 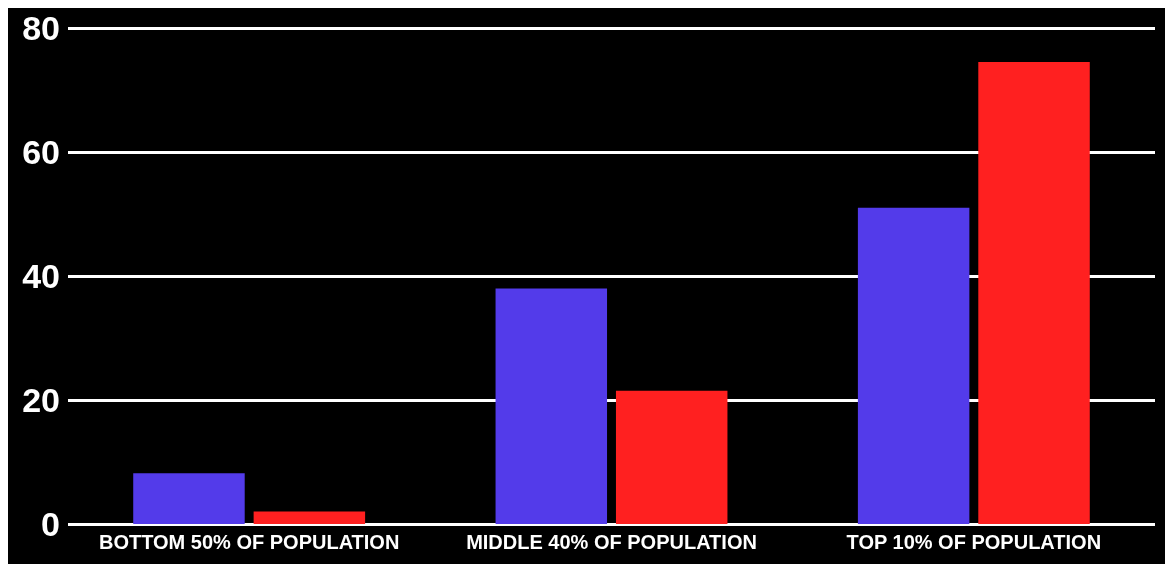 I want to click on x-tick-label: BOTTOM 50% OF POPULATION, so click(x=249, y=542).